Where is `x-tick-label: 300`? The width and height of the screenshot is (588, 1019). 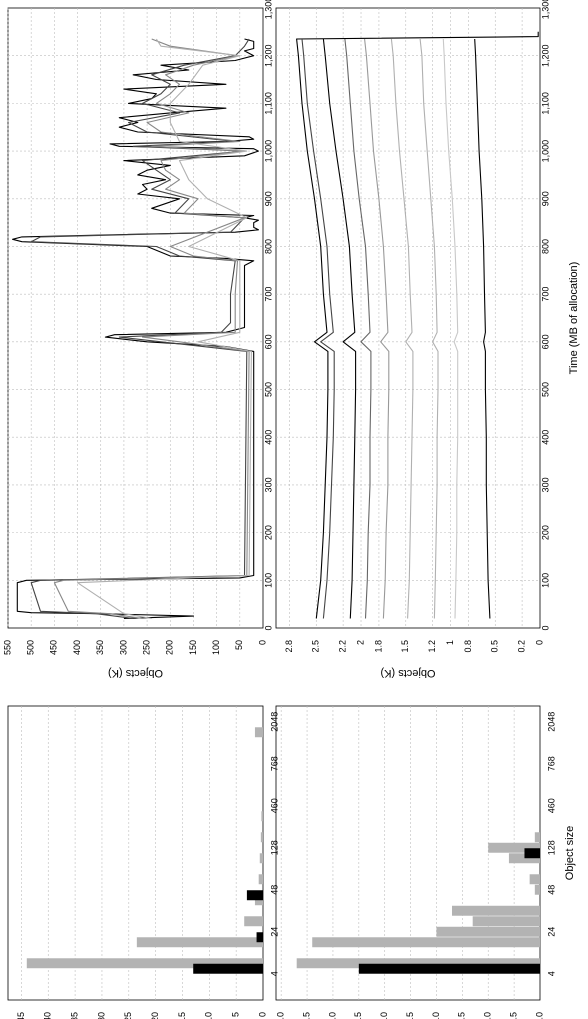 x-tick-label: 300 is located at coordinates (545, 484).